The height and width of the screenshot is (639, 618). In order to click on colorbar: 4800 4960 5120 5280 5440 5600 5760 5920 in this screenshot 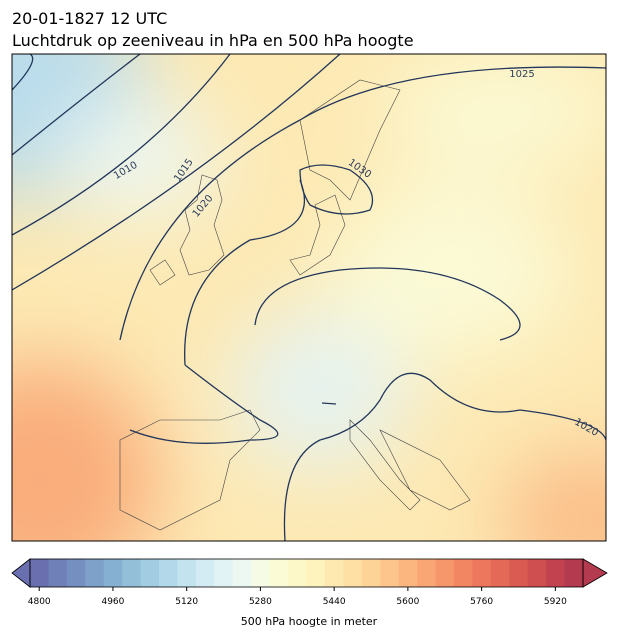, I will do `click(309, 582)`.